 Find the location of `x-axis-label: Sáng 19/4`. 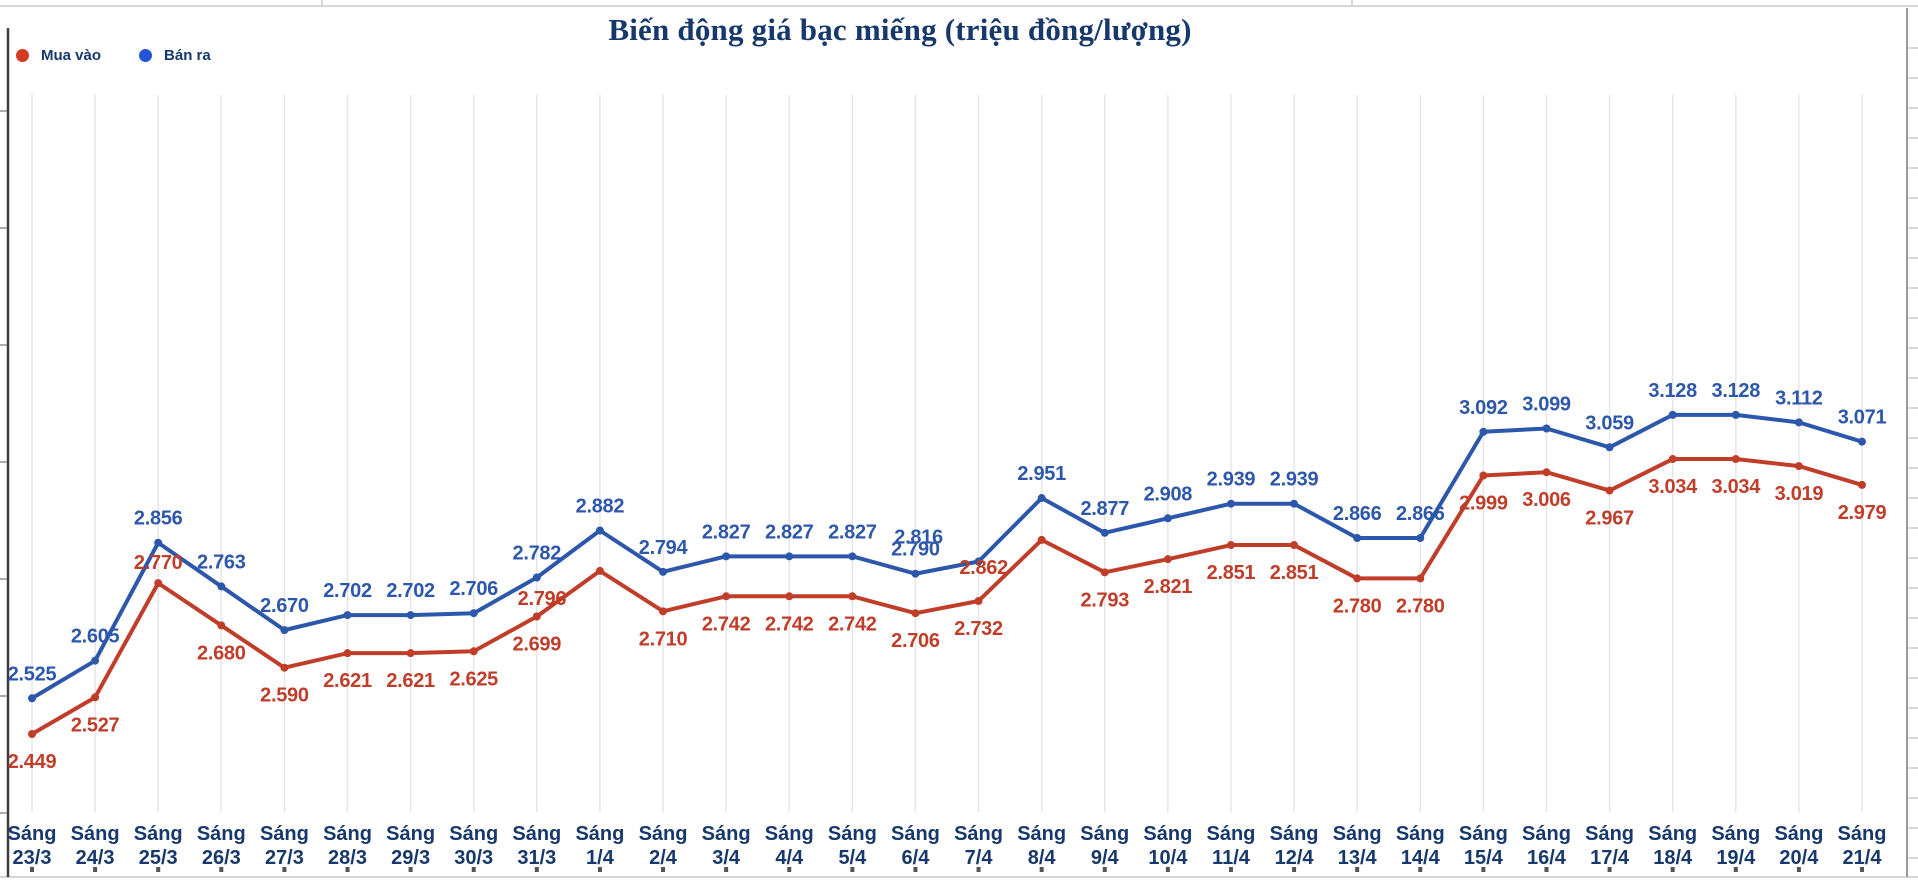

x-axis-label: Sáng 19/4 is located at coordinates (1735, 846).